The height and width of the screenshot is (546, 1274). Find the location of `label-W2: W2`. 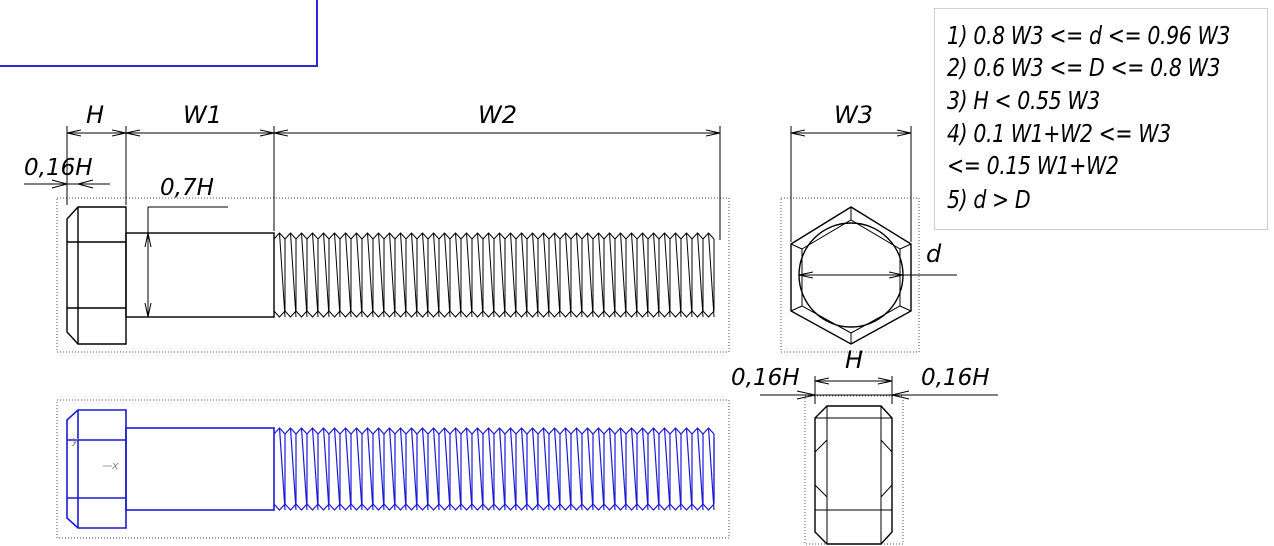

label-W2: W2 is located at coordinates (497, 115).